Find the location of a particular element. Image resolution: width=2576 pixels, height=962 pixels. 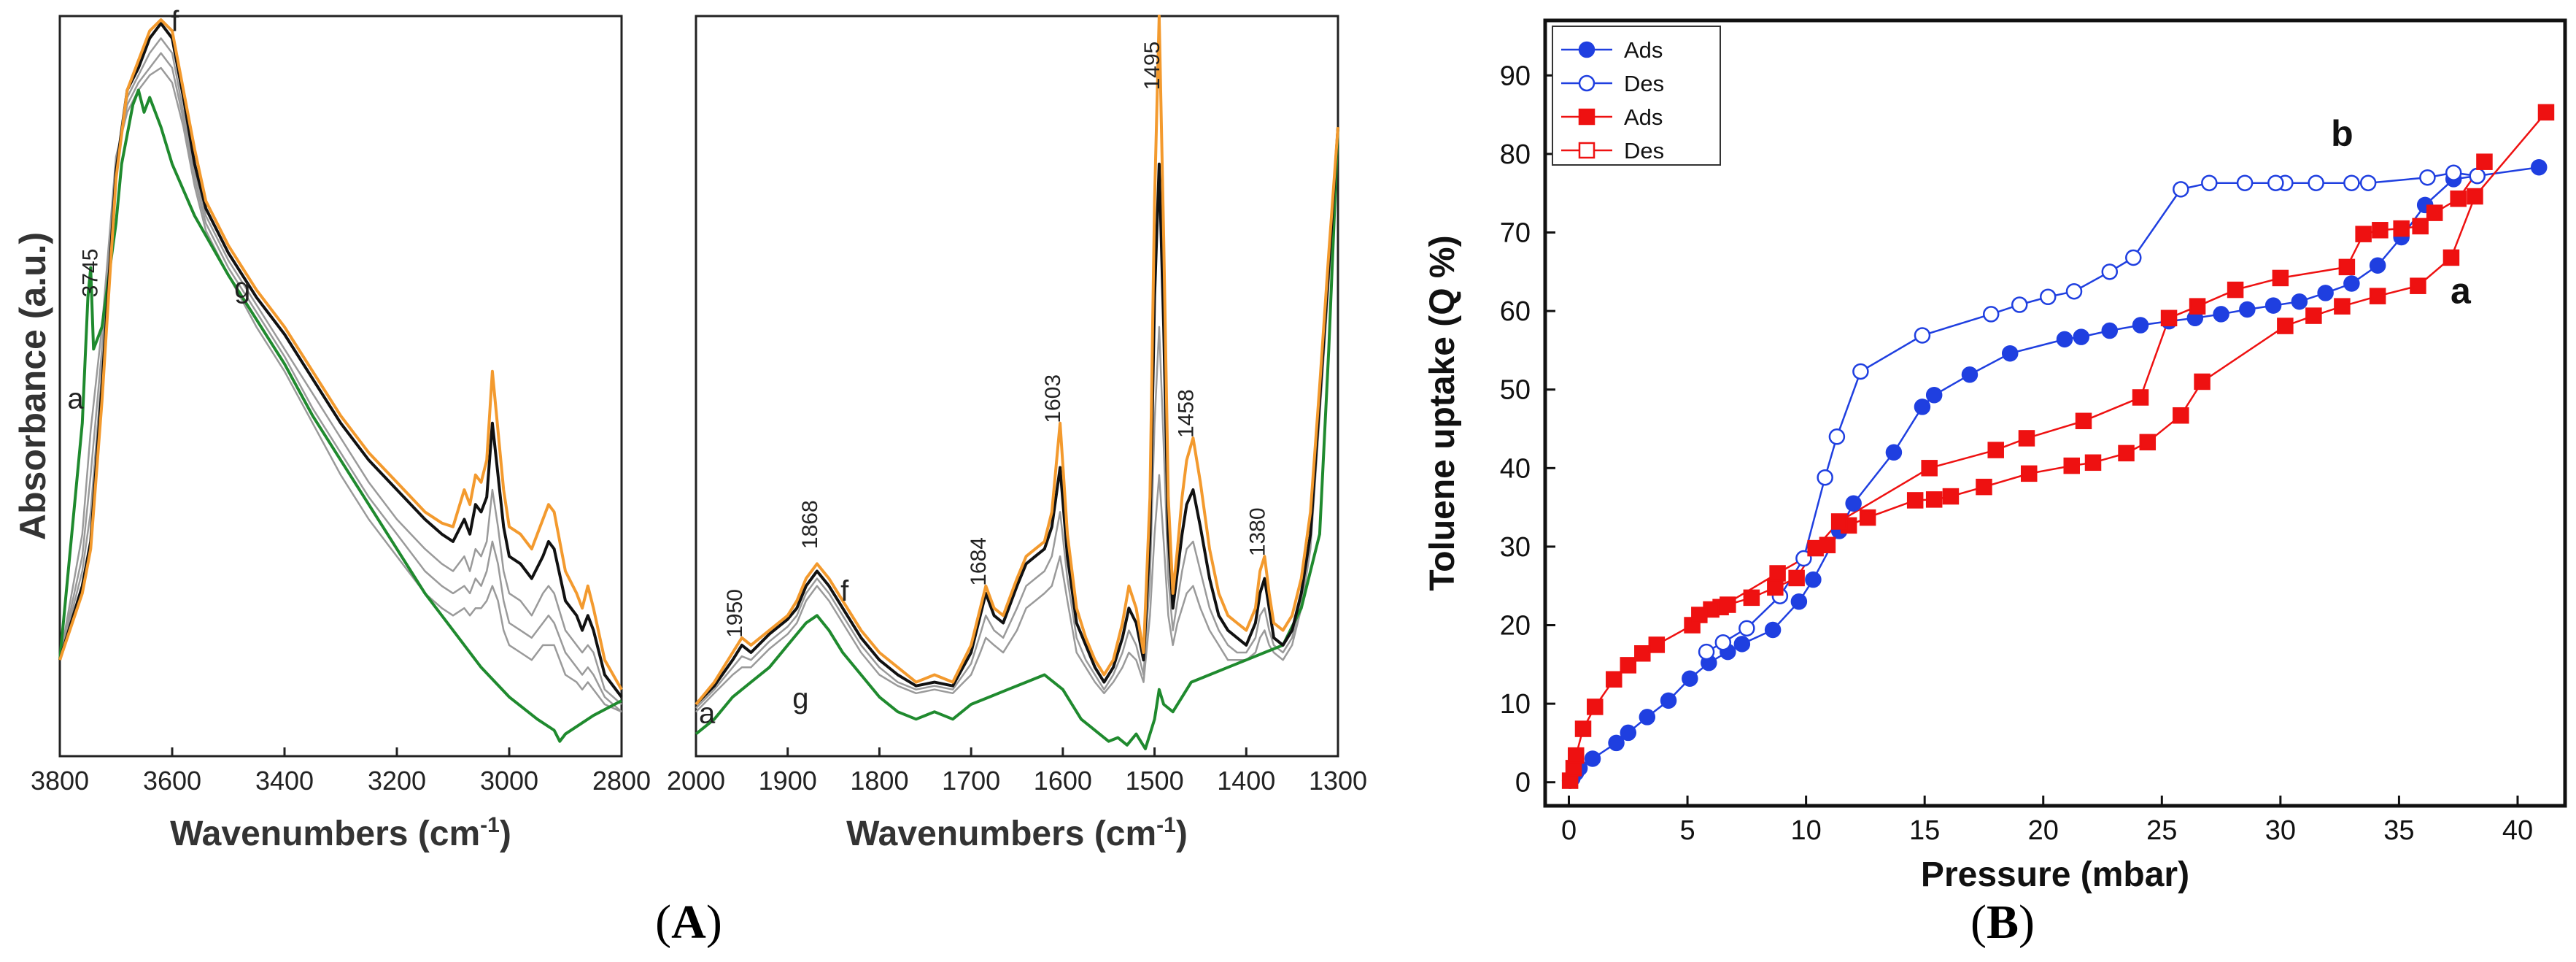

A-left-x-tick-label: 3200 is located at coordinates (397, 781).